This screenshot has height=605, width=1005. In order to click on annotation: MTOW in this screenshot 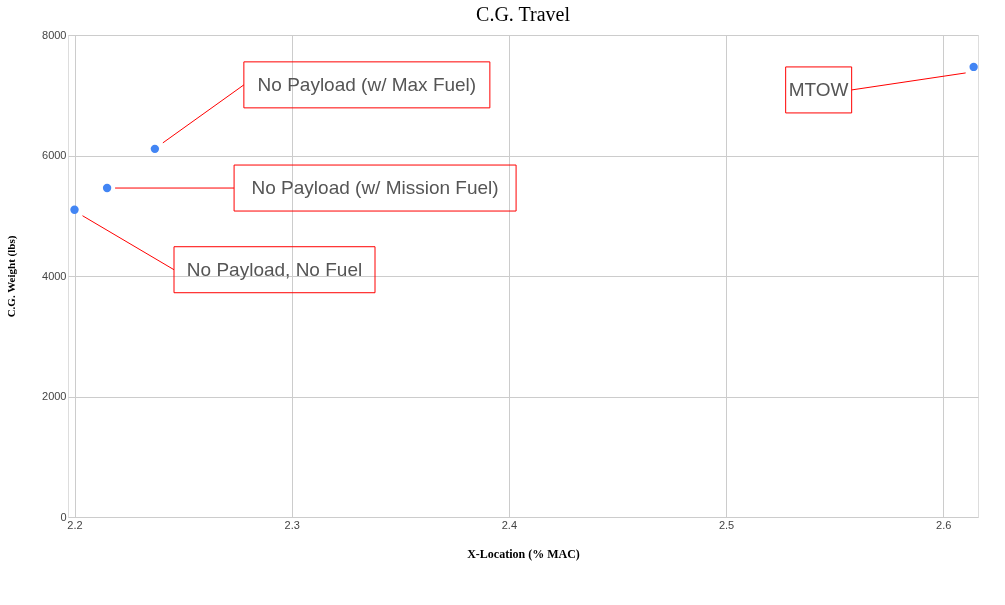, I will do `click(818, 89)`.